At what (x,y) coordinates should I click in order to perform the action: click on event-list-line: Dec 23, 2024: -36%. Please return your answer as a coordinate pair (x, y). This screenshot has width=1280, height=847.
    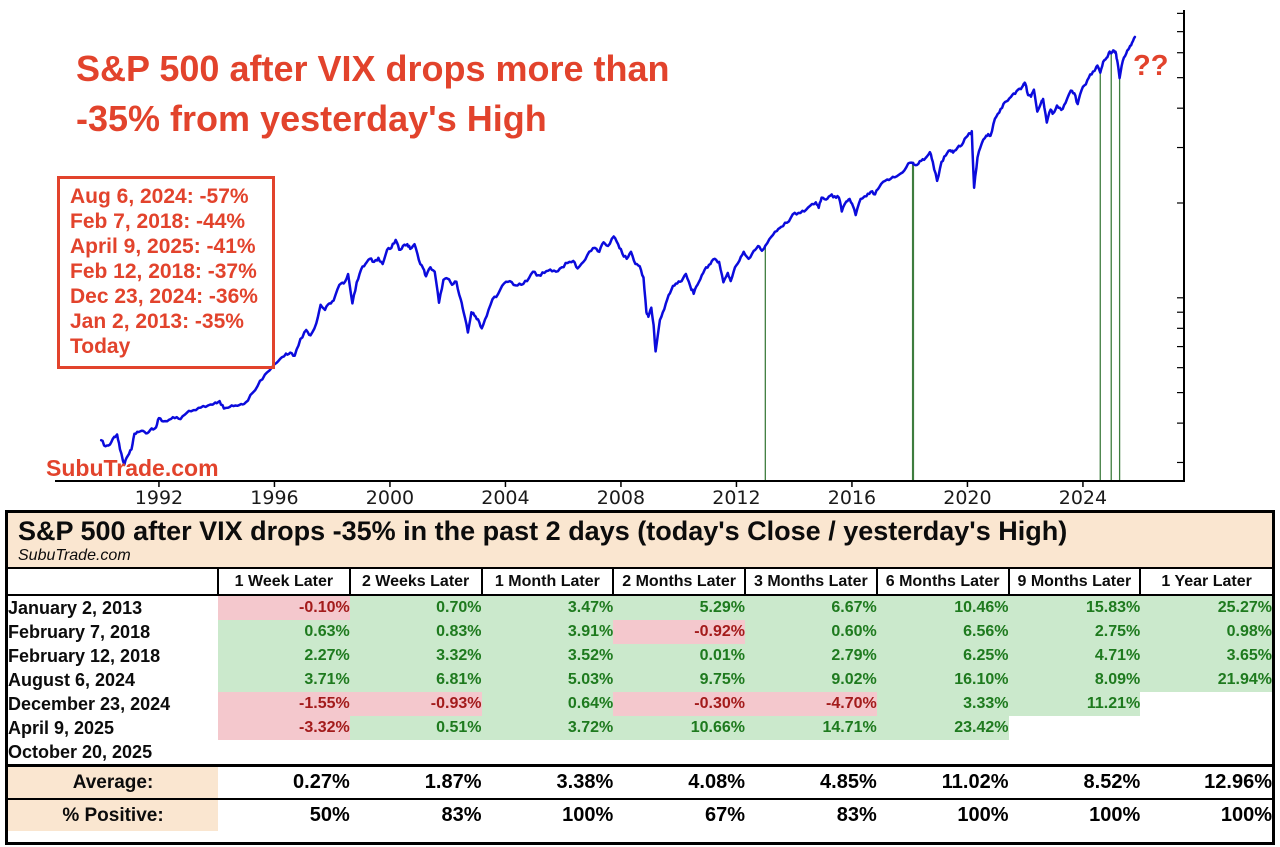
    Looking at the image, I should click on (164, 296).